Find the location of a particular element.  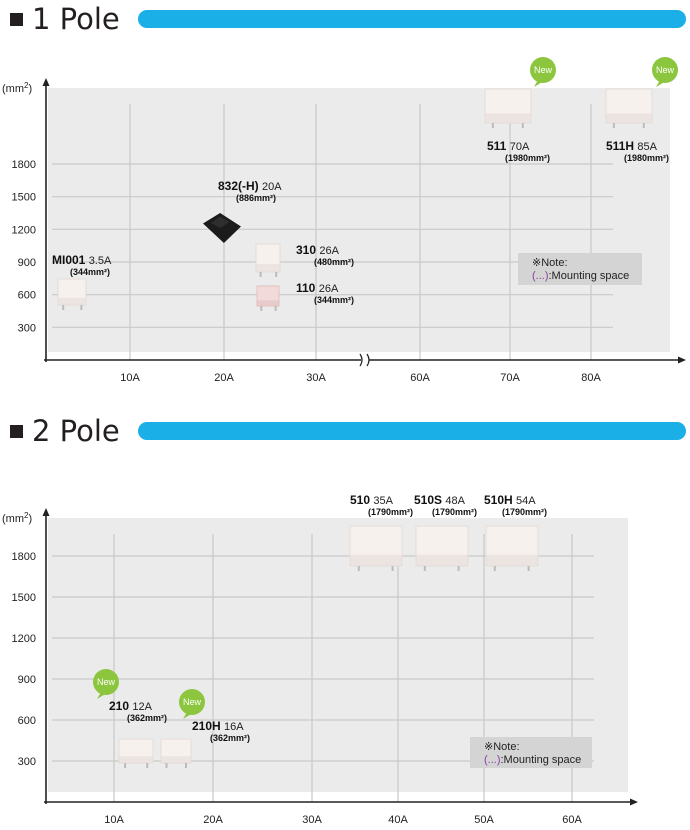

x-tick-label: 50A is located at coordinates (484, 820).